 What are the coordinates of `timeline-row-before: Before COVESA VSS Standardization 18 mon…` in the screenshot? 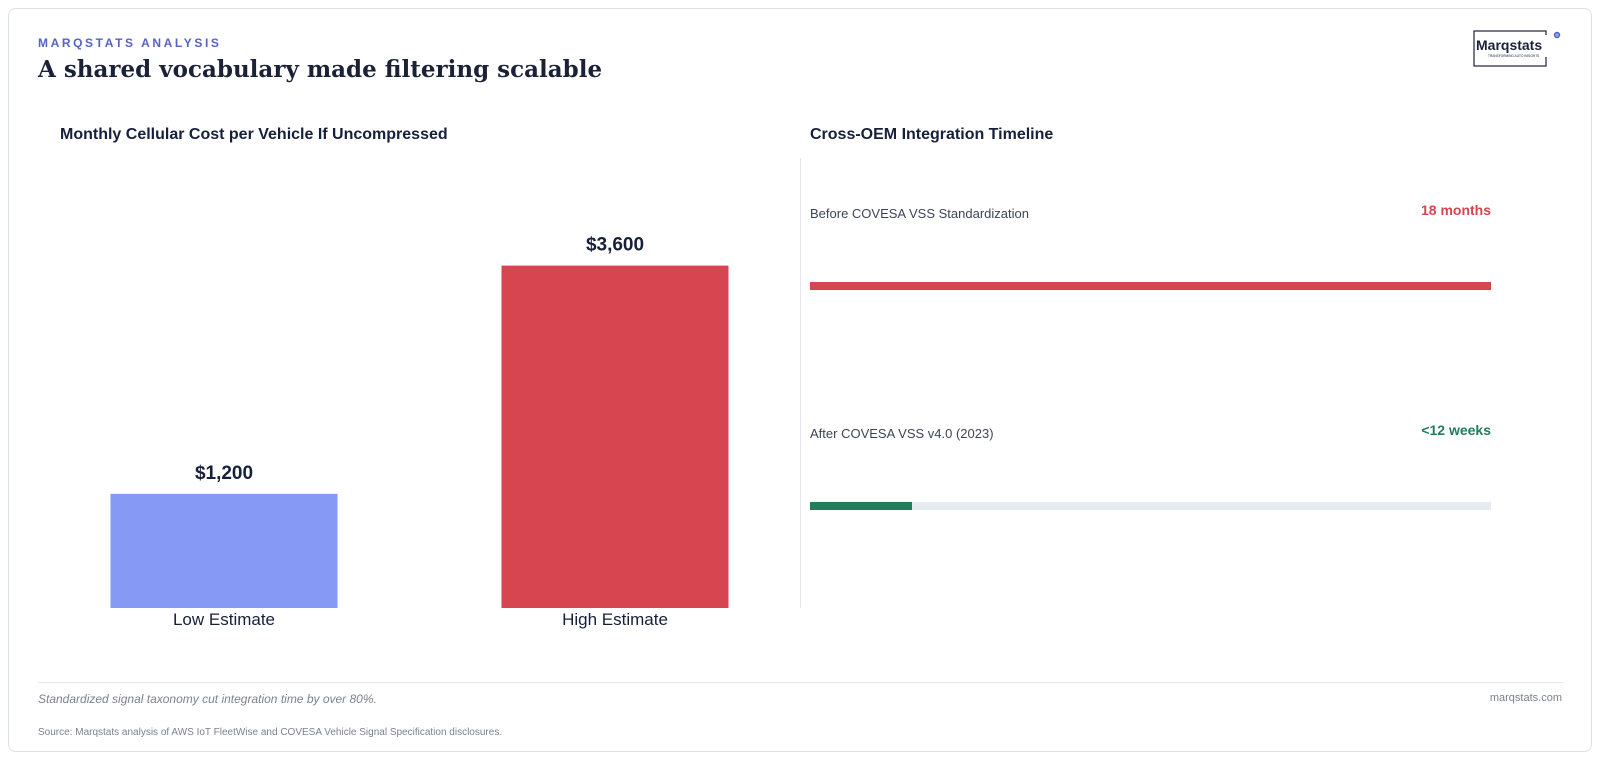 It's located at (1150, 255).